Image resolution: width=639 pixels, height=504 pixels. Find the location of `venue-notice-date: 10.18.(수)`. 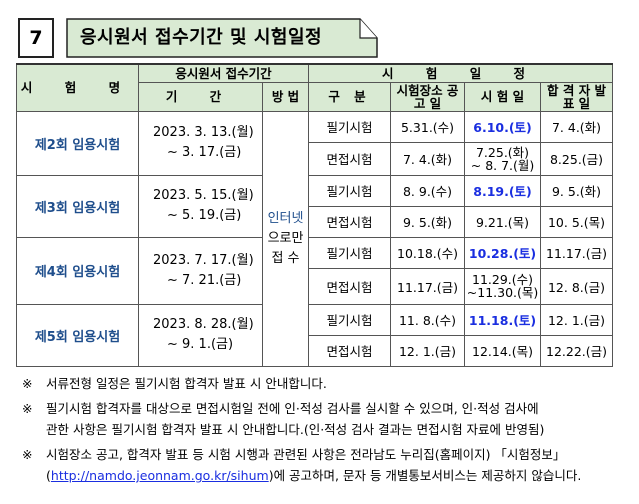

venue-notice-date: 10.18.(수) is located at coordinates (428, 252).